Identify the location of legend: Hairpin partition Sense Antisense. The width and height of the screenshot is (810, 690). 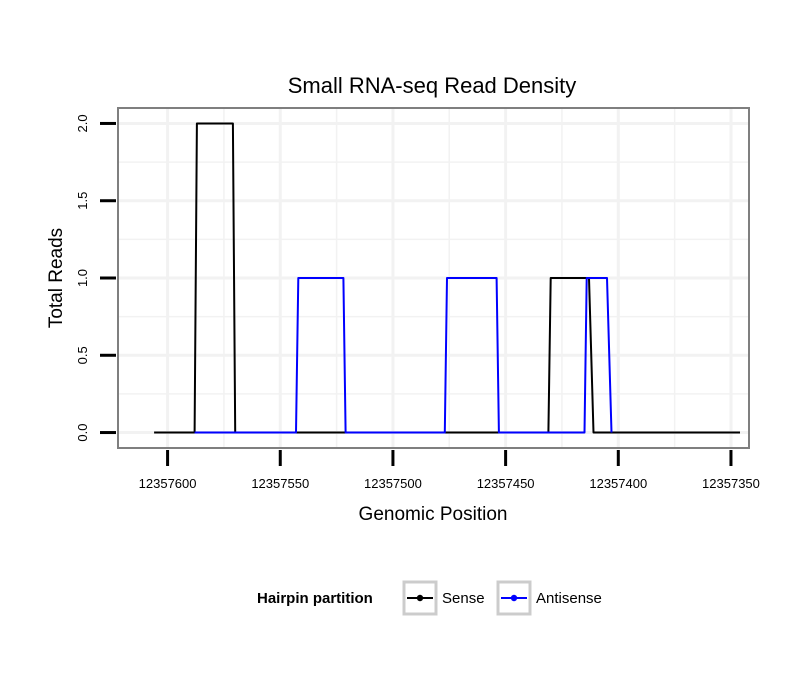
(429, 598).